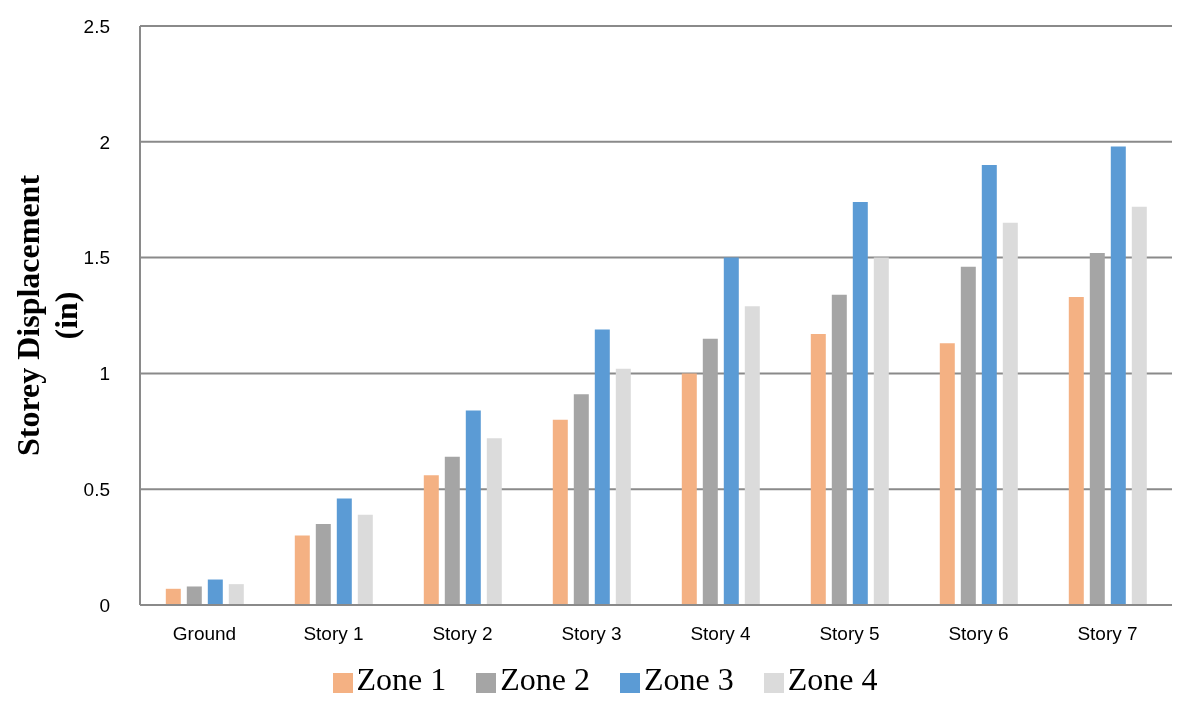  Describe the element at coordinates (545, 679) in the screenshot. I see `legend-label: Zone 2` at that location.